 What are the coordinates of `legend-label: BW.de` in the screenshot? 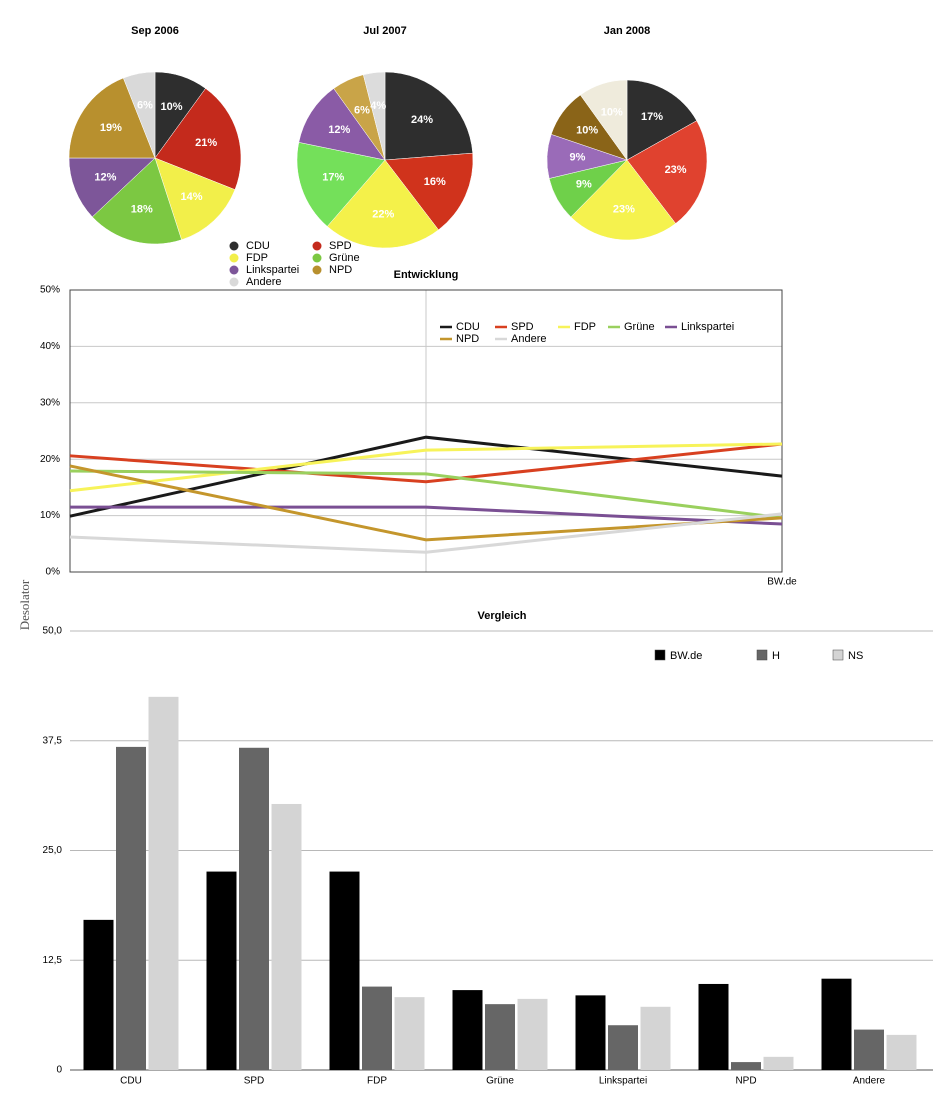 It's located at (686, 656).